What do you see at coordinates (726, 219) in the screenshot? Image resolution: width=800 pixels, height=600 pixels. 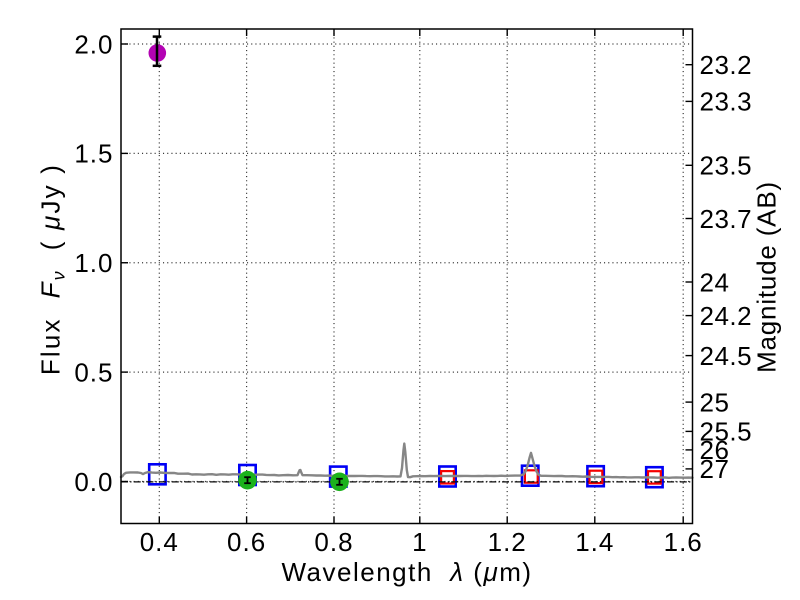 I see `svg-text: 23.7` at bounding box center [726, 219].